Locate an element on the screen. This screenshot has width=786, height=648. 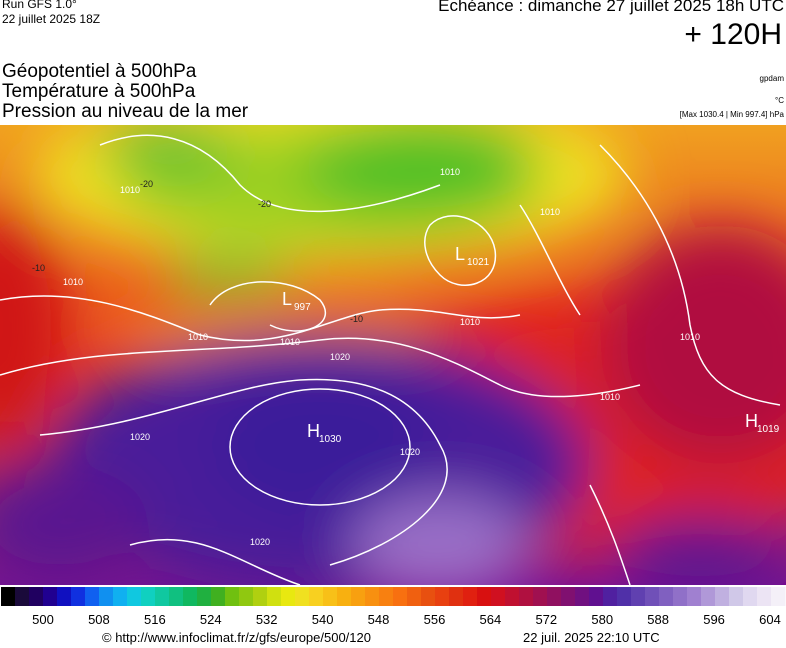
run-date: 22 juillet 2025 18Z is located at coordinates (51, 19).